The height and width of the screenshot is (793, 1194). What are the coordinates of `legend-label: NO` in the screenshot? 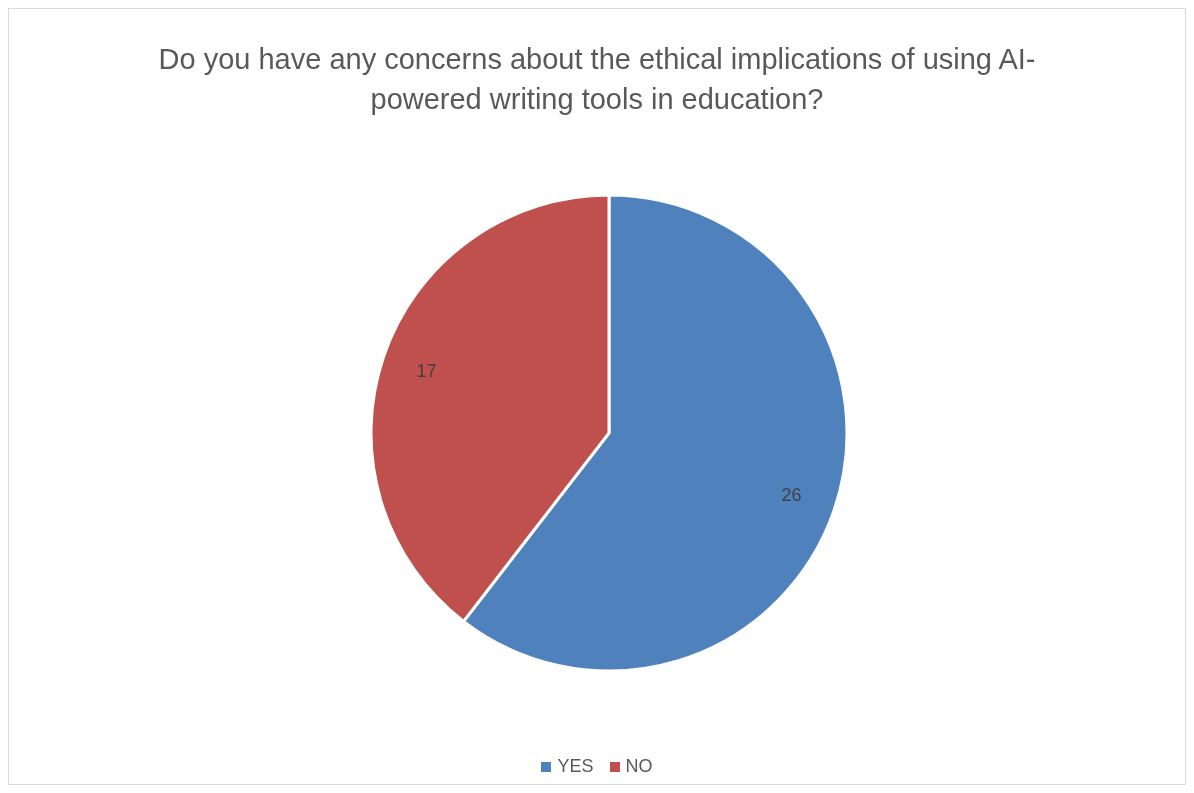 It's located at (638, 766).